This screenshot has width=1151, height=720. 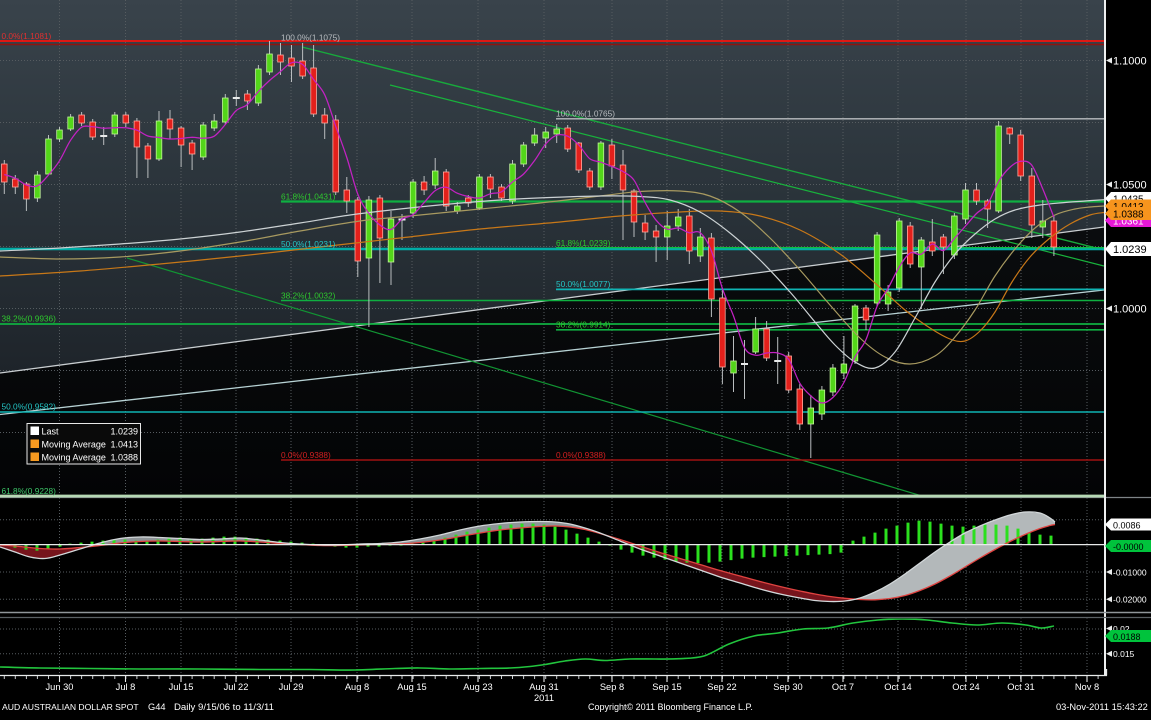 I want to click on svg-text: Sep 22, so click(x=721, y=687).